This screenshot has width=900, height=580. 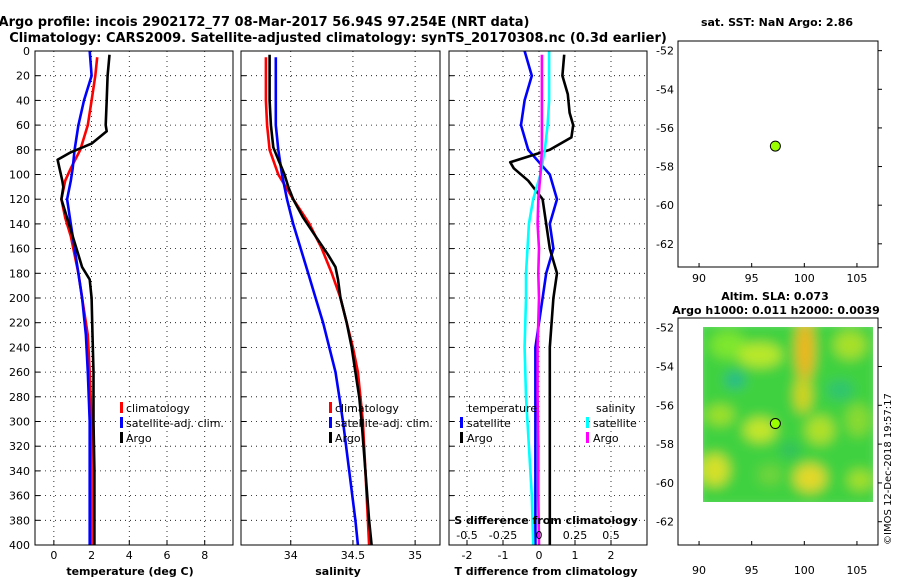 What do you see at coordinates (616, 408) in the screenshot?
I see `legend-title-salinity: salinity` at bounding box center [616, 408].